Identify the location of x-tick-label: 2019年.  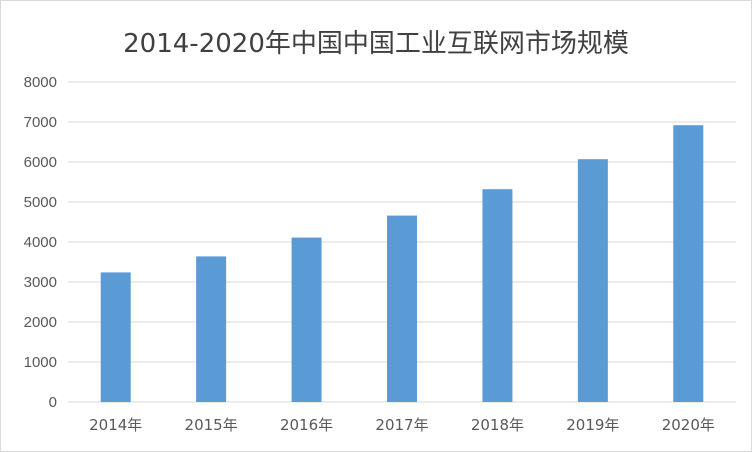
(592, 425).